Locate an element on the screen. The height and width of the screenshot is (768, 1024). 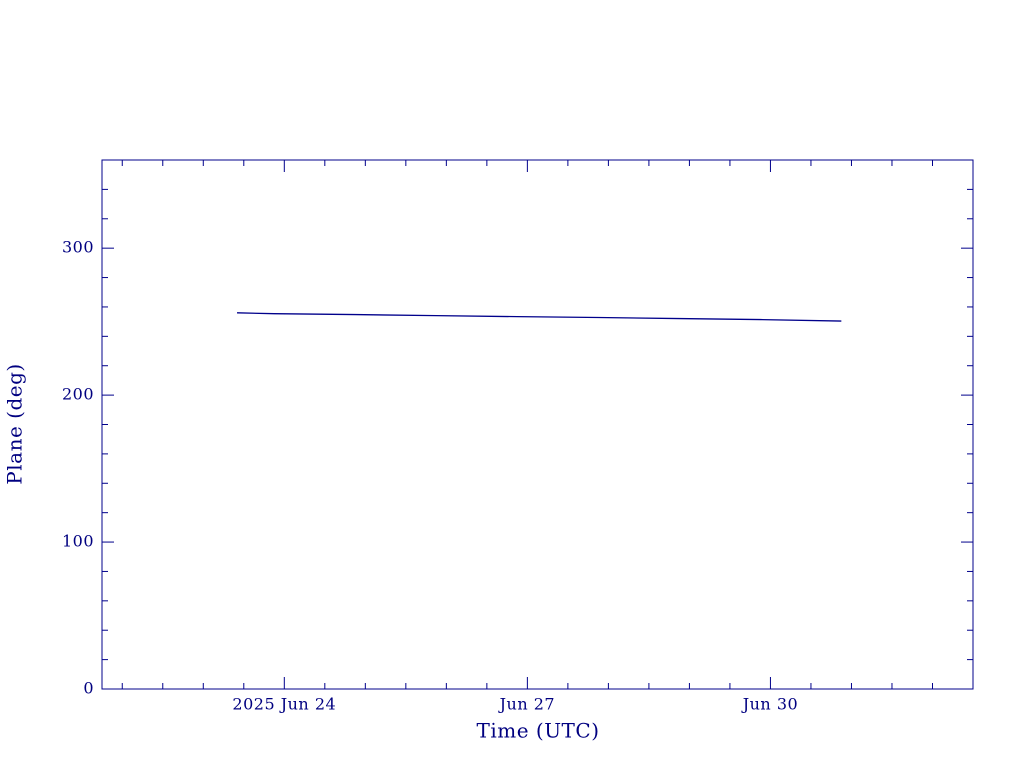
y-tick-label: 300 is located at coordinates (78, 247).